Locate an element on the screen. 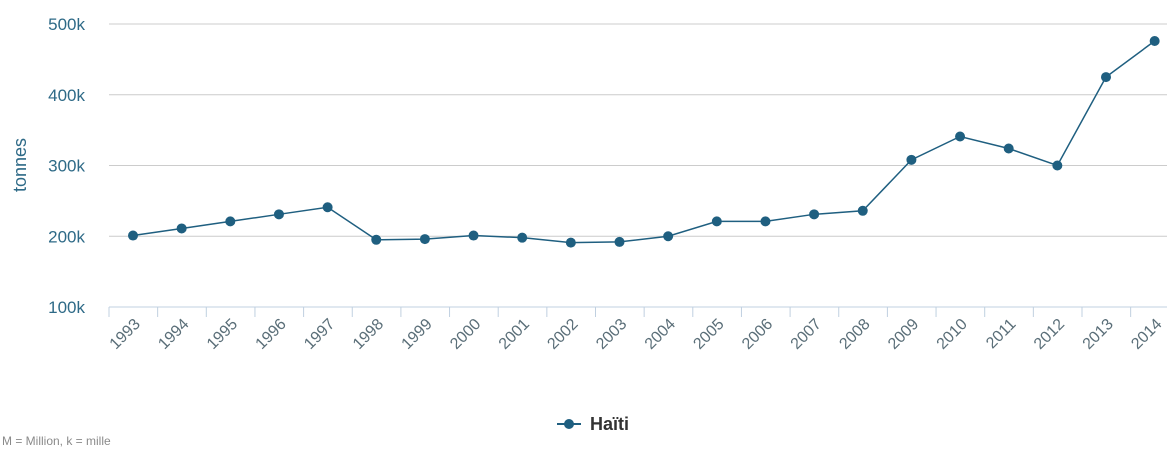 Image resolution: width=1167 pixels, height=449 pixels. y-axis-ticks: 100k 200k 300k 400k 500k is located at coordinates (66, 166).